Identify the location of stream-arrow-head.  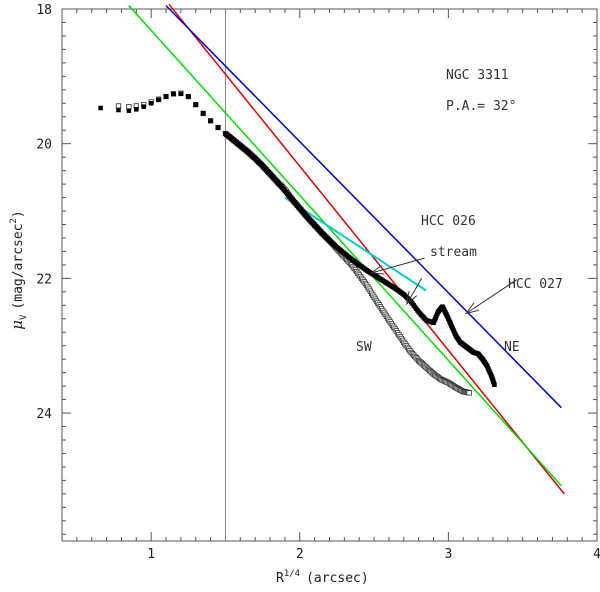
(412, 298).